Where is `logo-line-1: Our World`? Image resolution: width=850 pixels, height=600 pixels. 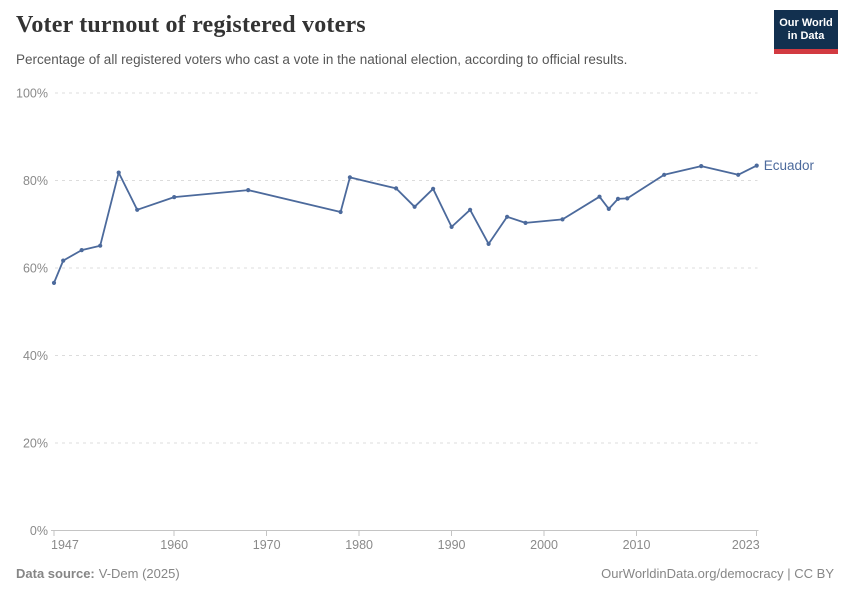 logo-line-1: Our World is located at coordinates (806, 23).